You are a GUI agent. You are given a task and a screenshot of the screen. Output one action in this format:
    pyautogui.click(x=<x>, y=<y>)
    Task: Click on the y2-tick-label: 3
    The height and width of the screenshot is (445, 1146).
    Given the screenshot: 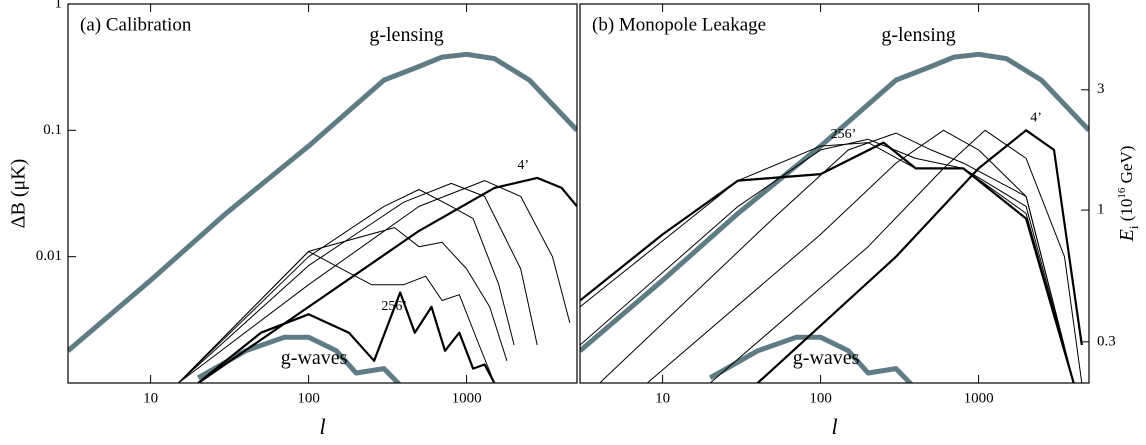 What is the action you would take?
    pyautogui.click(x=1101, y=89)
    